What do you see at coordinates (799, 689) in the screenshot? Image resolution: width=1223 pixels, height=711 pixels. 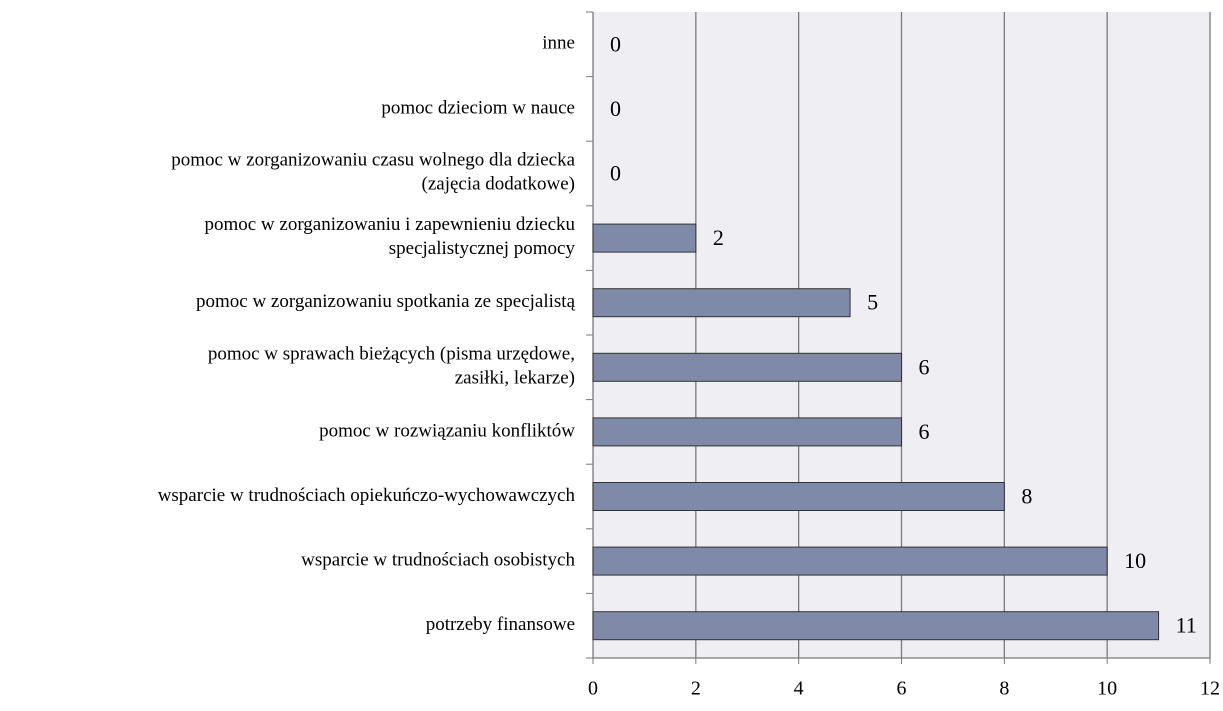 I see `x-tick-label: 4` at bounding box center [799, 689].